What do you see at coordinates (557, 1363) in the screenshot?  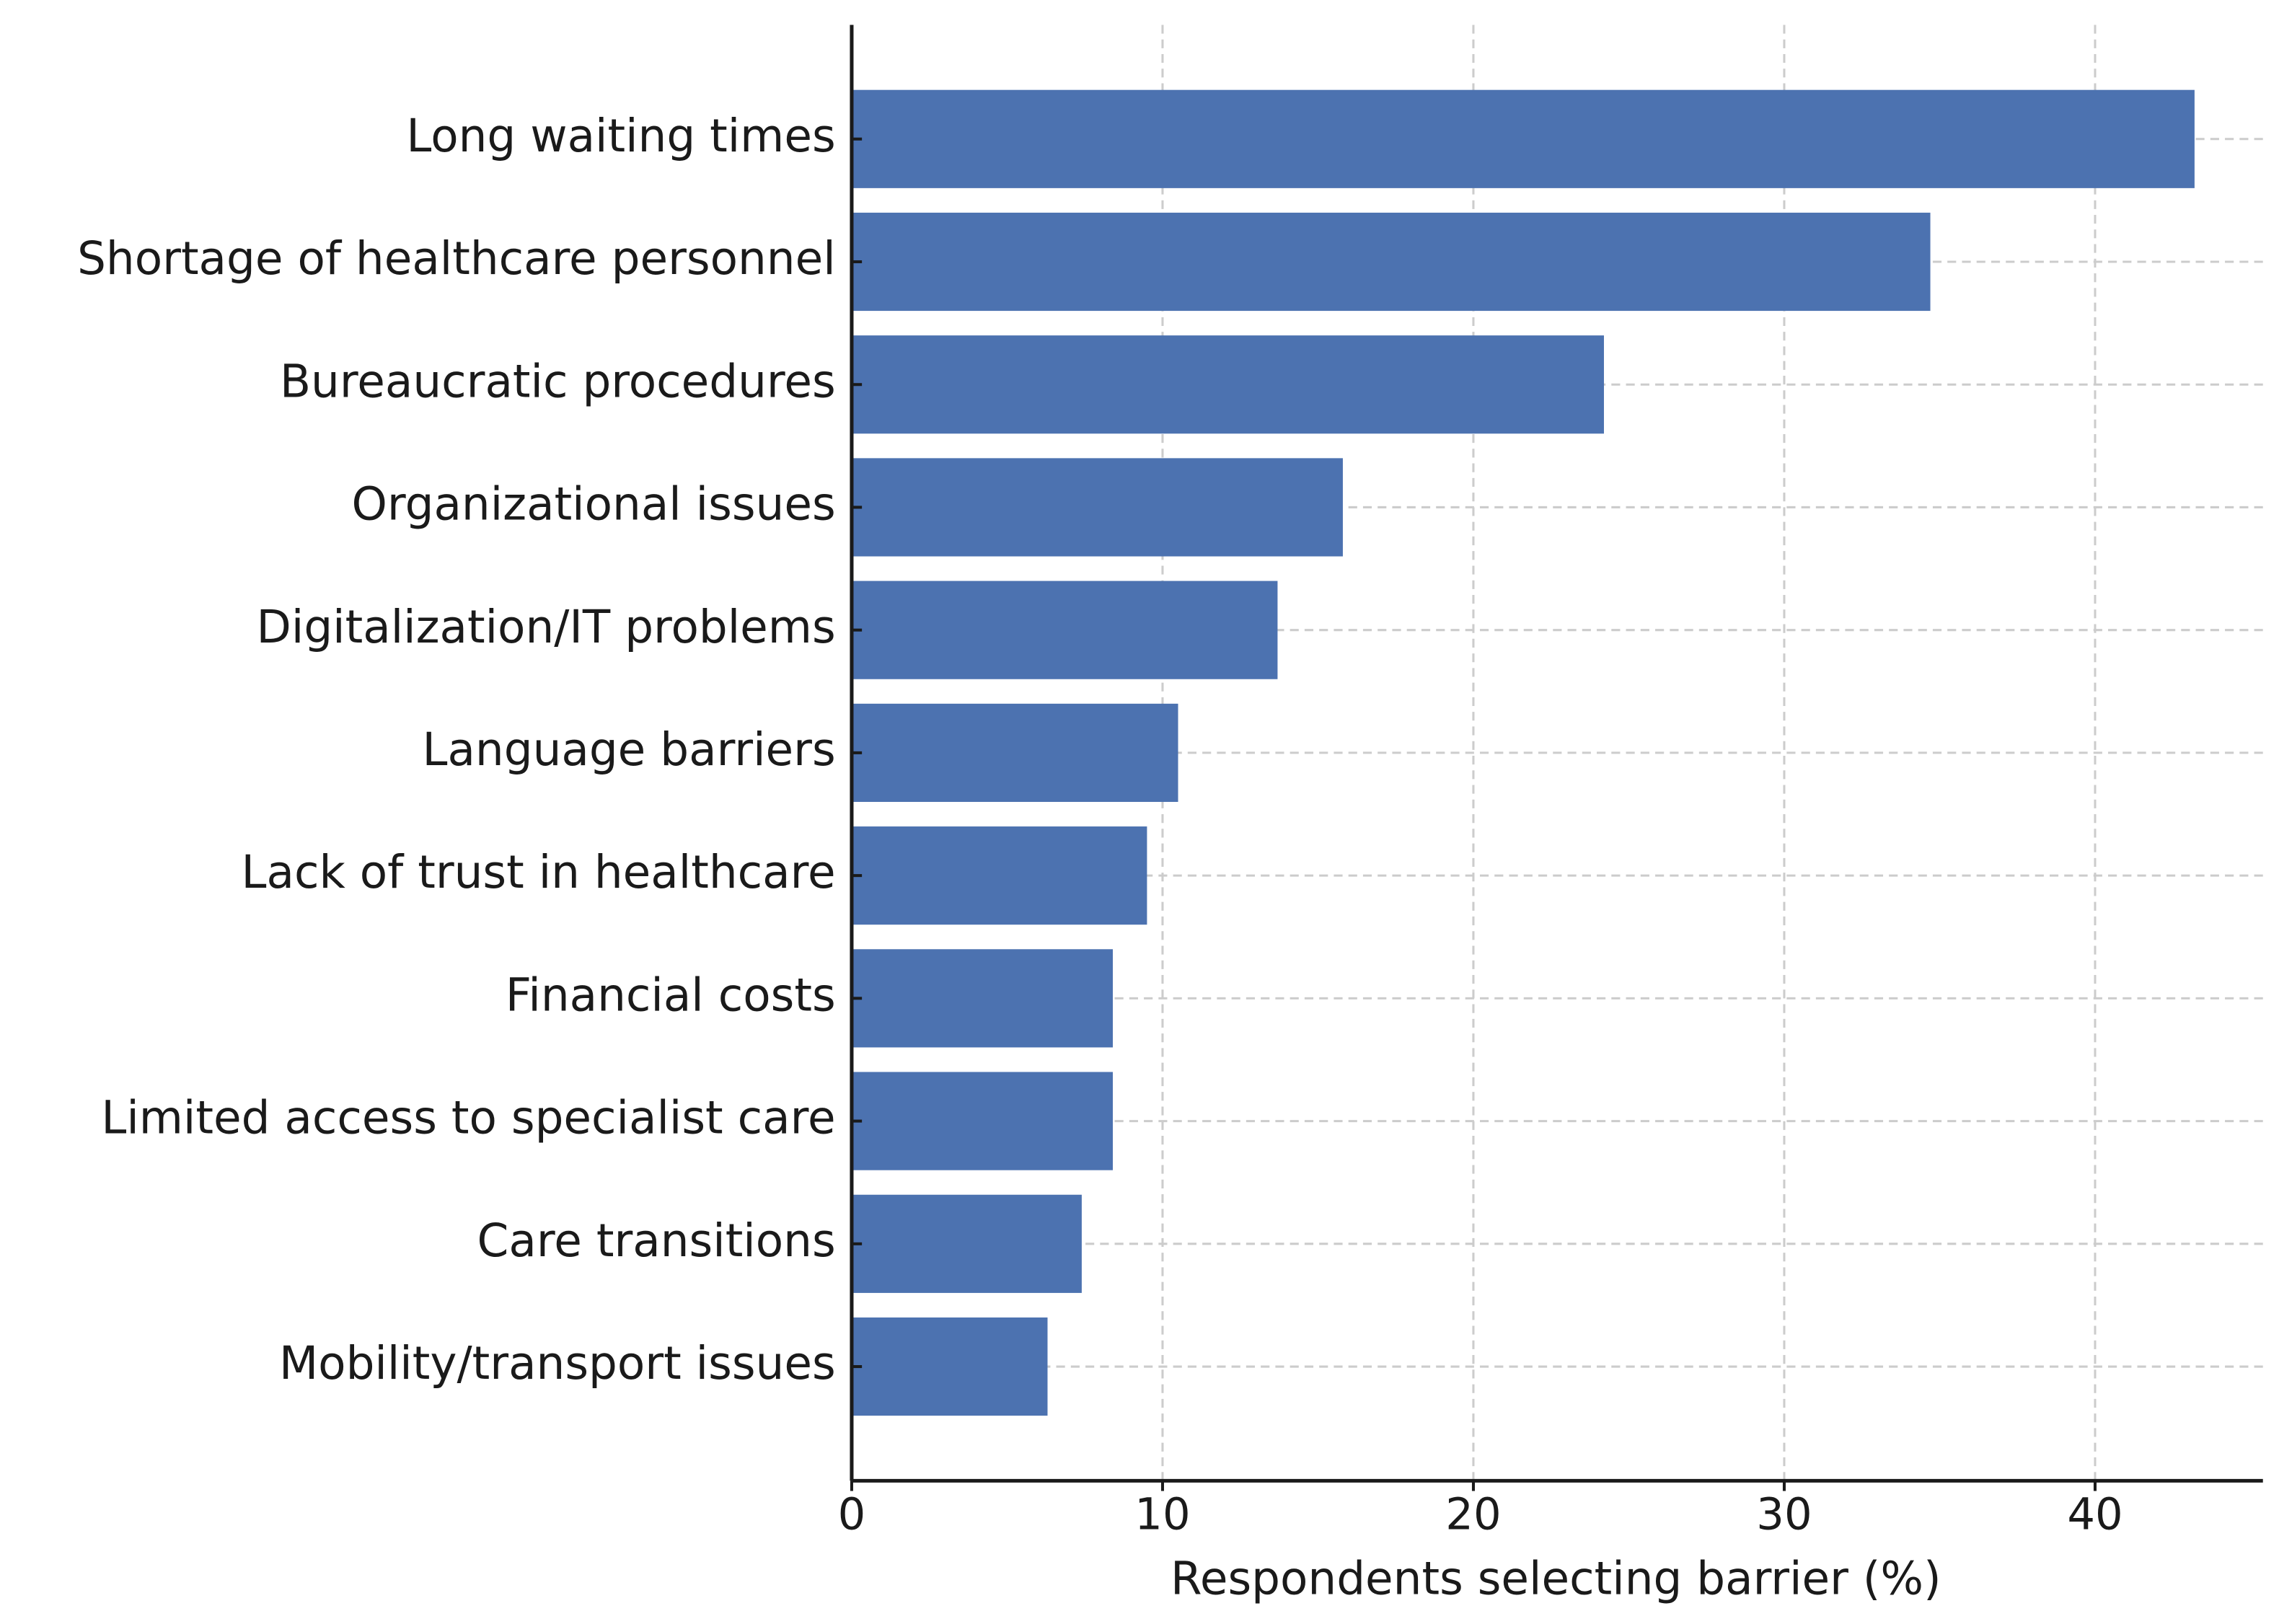 I see `y-tick-label: Mobility/transport issues` at bounding box center [557, 1363].